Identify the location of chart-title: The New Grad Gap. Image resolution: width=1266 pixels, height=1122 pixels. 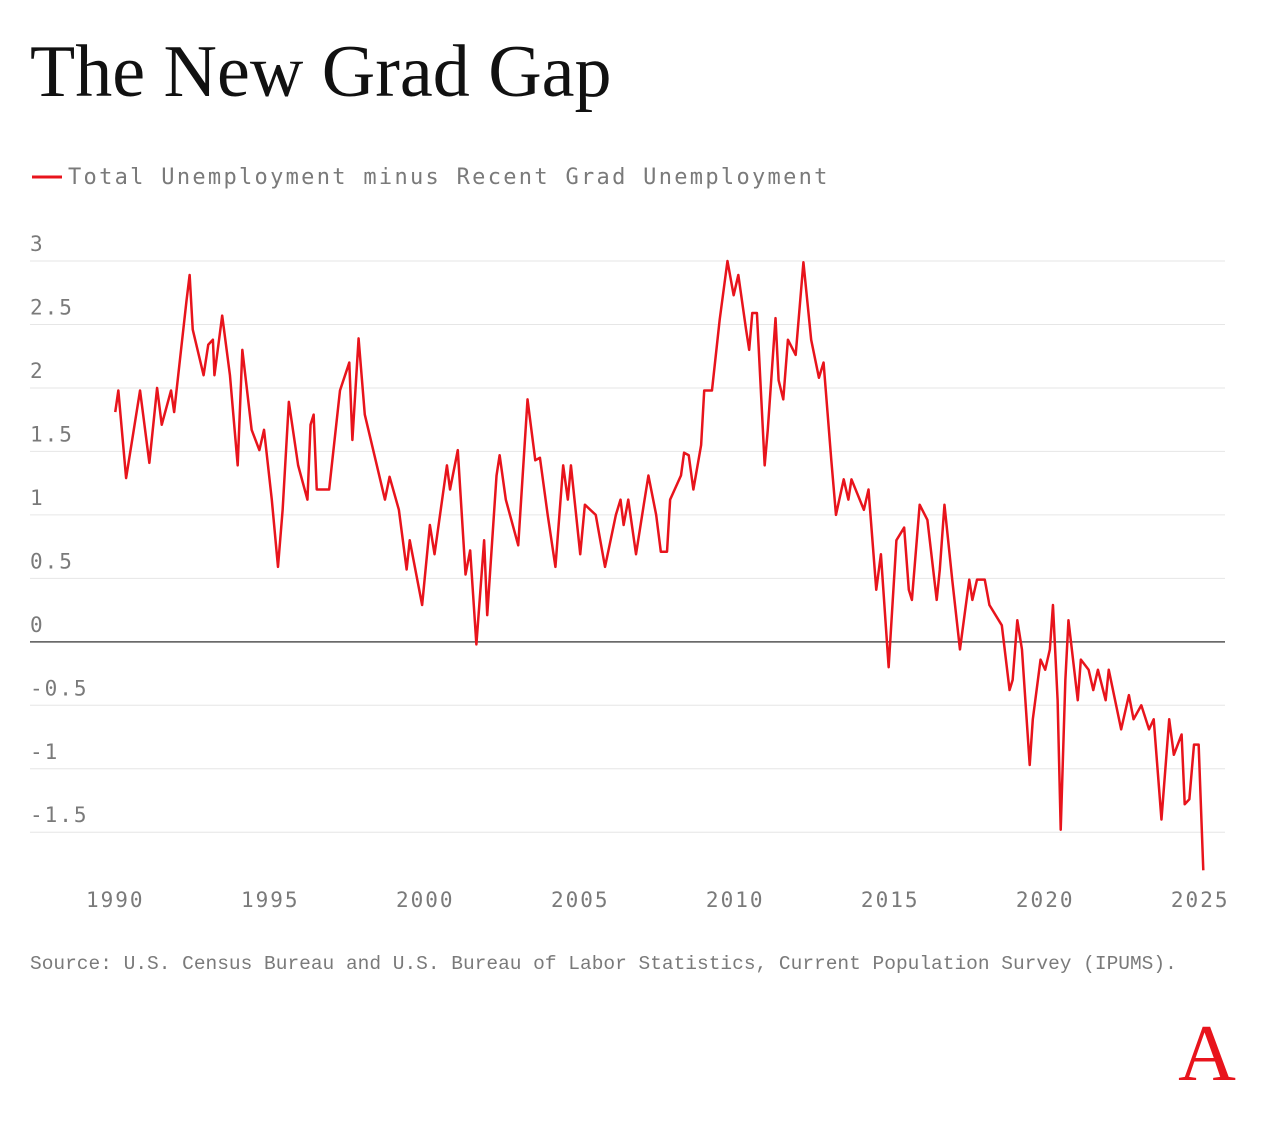
(321, 72).